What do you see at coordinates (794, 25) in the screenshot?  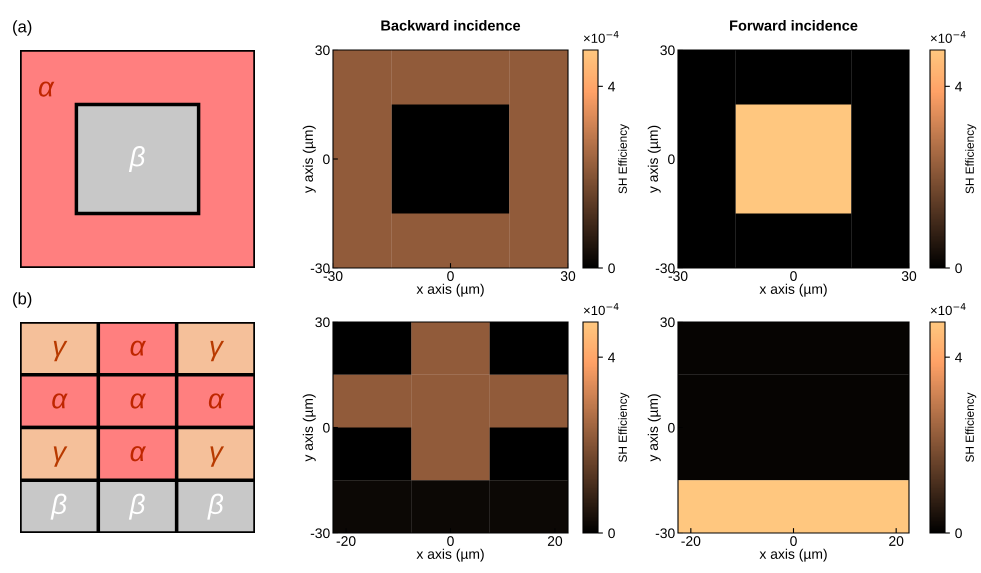 I see `chart-title: Forward incidence` at bounding box center [794, 25].